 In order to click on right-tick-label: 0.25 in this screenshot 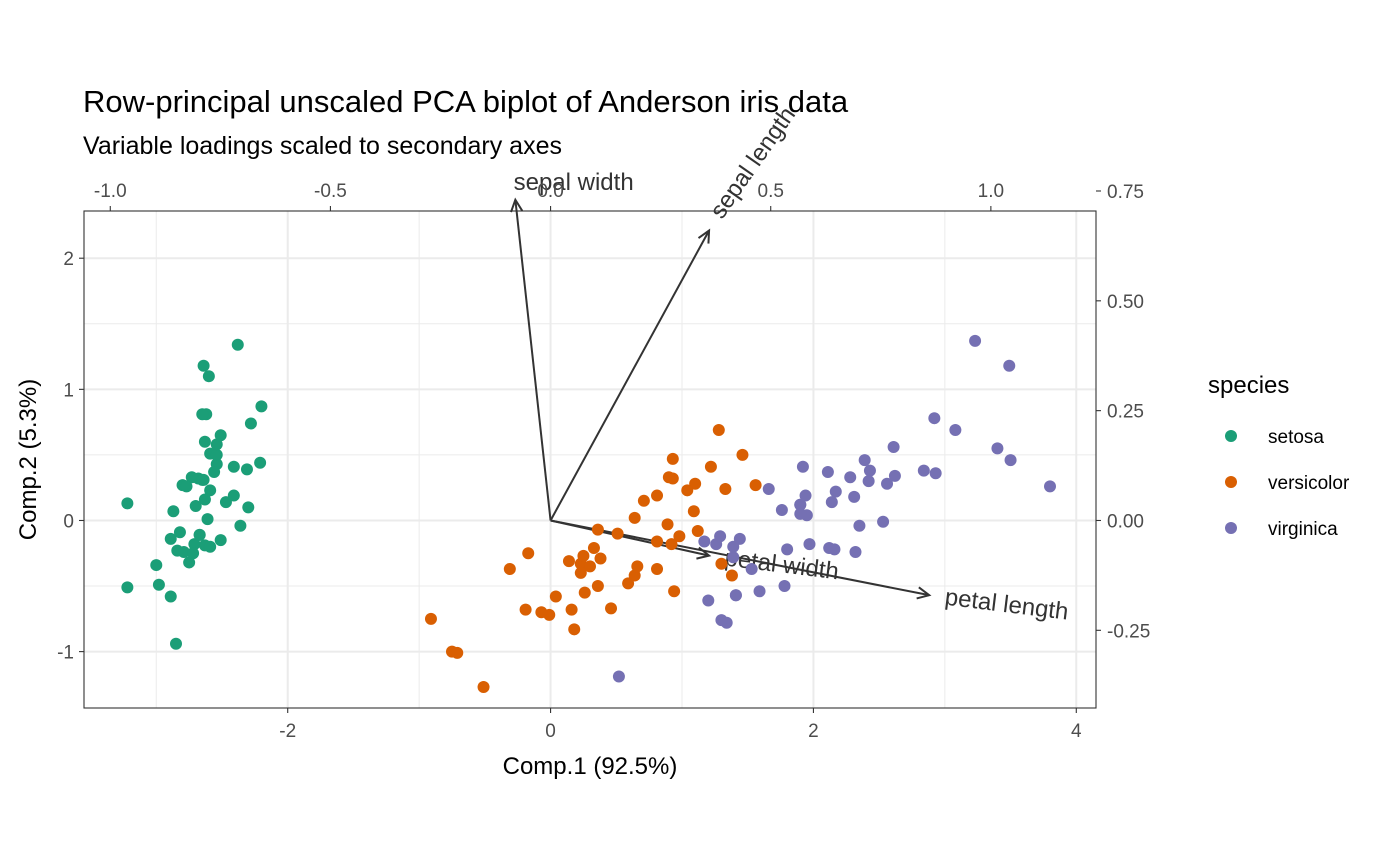, I will do `click(1125, 412)`.